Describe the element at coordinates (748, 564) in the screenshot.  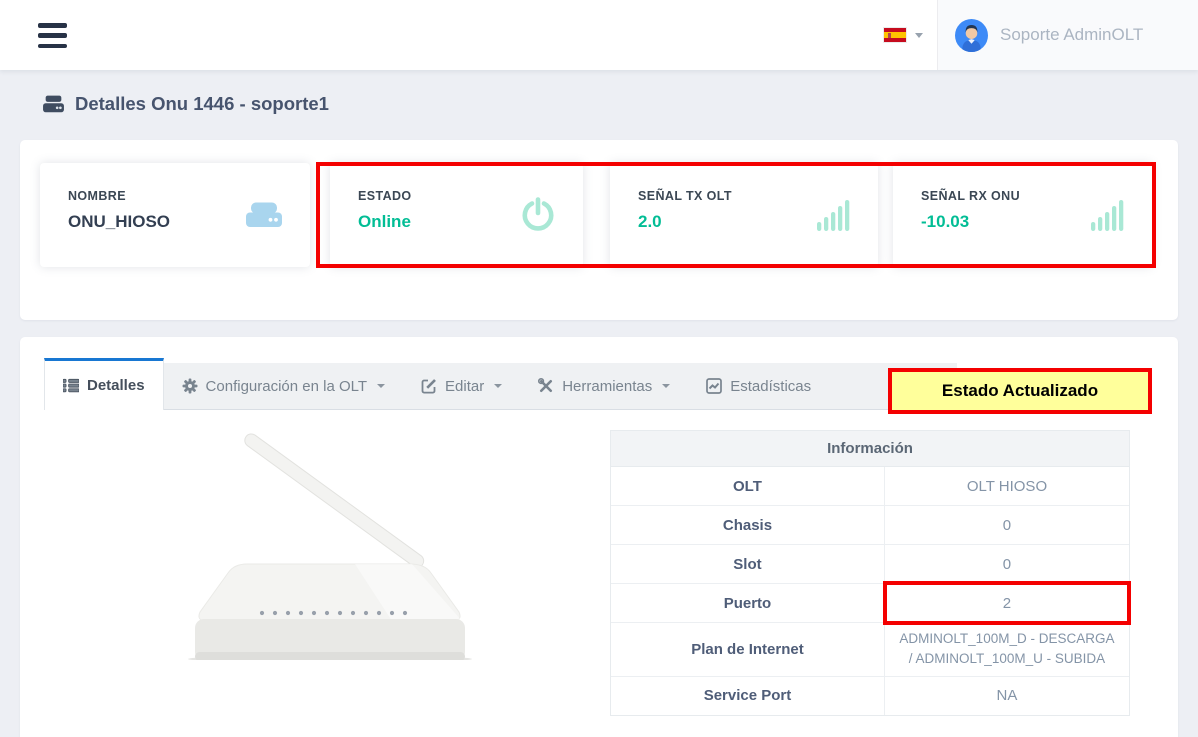
I see `row-label: Slot` at that location.